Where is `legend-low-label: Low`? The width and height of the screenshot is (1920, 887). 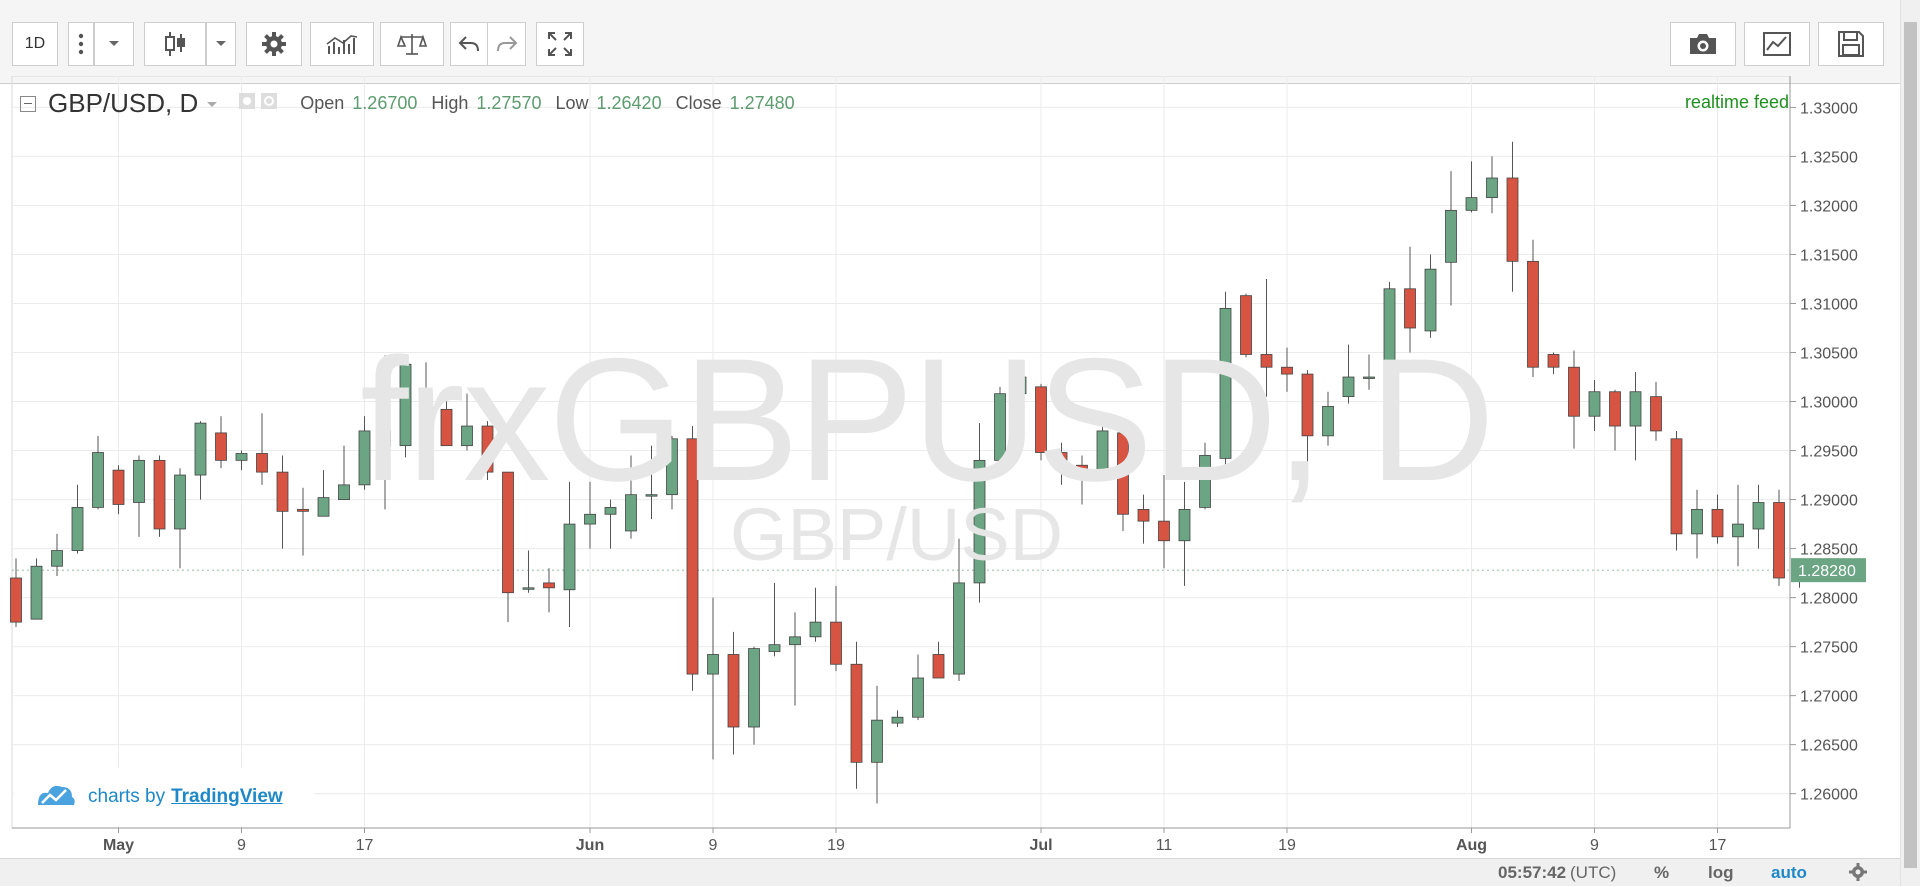 legend-low-label: Low is located at coordinates (572, 103).